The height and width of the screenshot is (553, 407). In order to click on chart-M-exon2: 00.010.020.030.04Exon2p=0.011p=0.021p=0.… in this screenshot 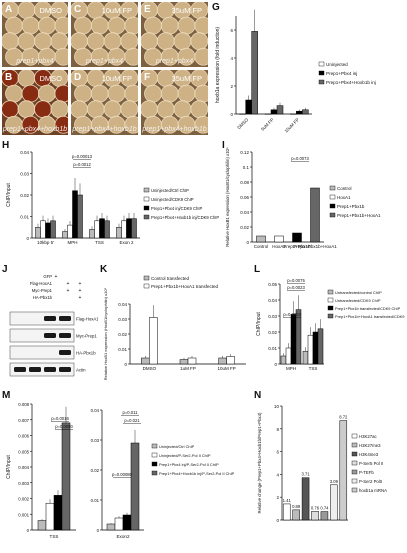, I will do `click(117, 473)`.